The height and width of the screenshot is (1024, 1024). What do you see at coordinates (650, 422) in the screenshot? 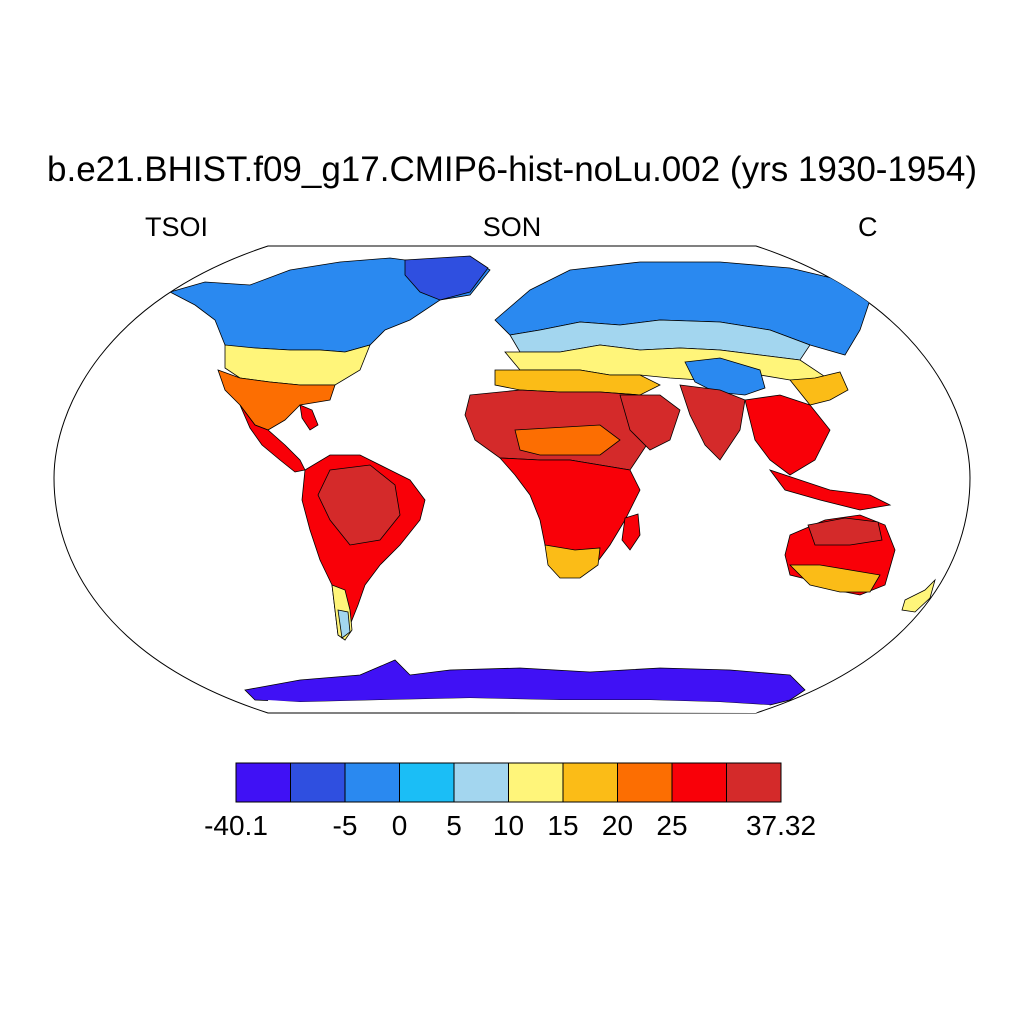
I see `arabia` at bounding box center [650, 422].